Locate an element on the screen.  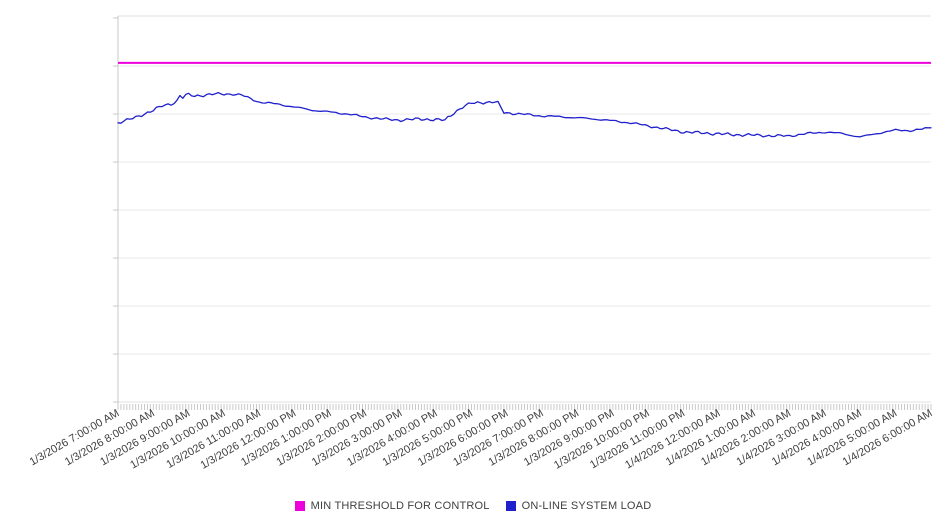
legend-swatch-online-system-load is located at coordinates (510, 506).